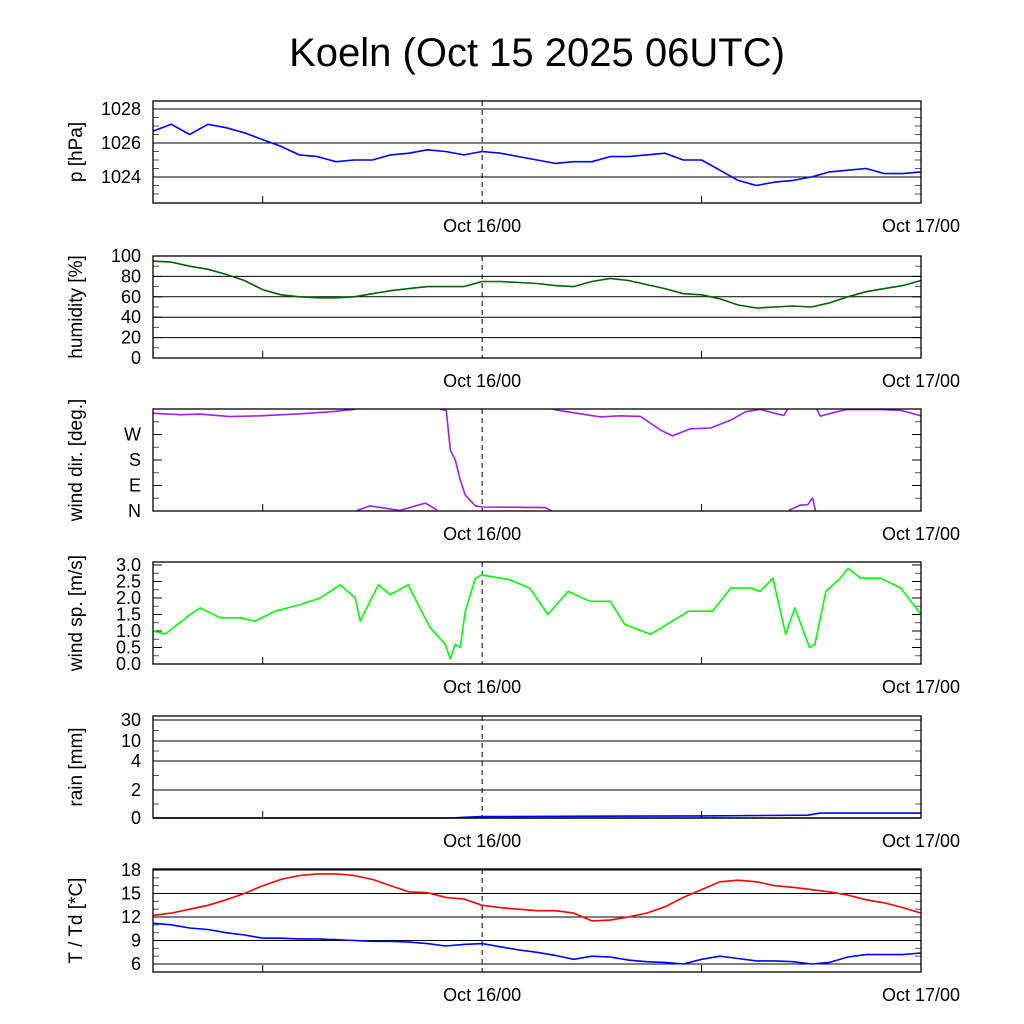 This screenshot has width=1024, height=1024. Describe the element at coordinates (76, 613) in the screenshot. I see `y-axis-label: wind sp. [m/s]` at that location.